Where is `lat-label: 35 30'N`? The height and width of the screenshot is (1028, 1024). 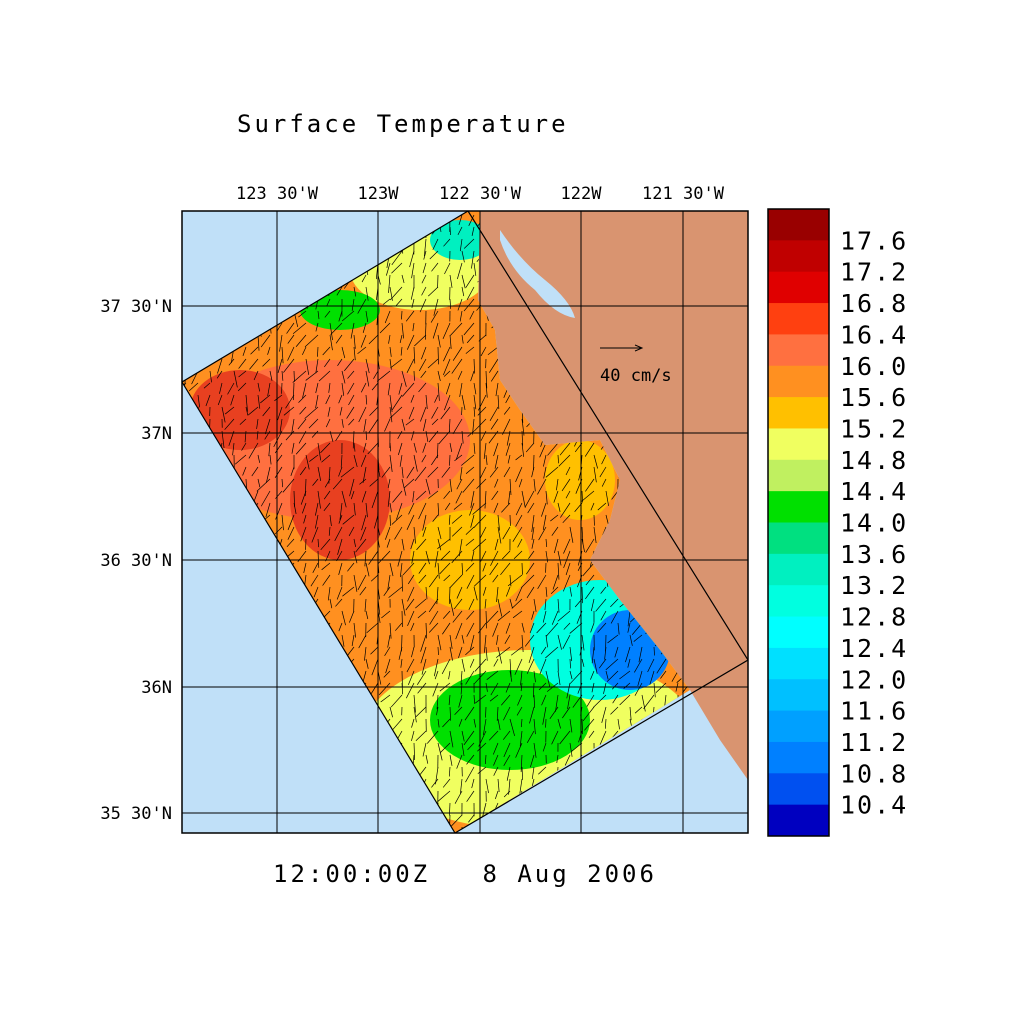
lat-label: 35 30'N is located at coordinates (136, 814).